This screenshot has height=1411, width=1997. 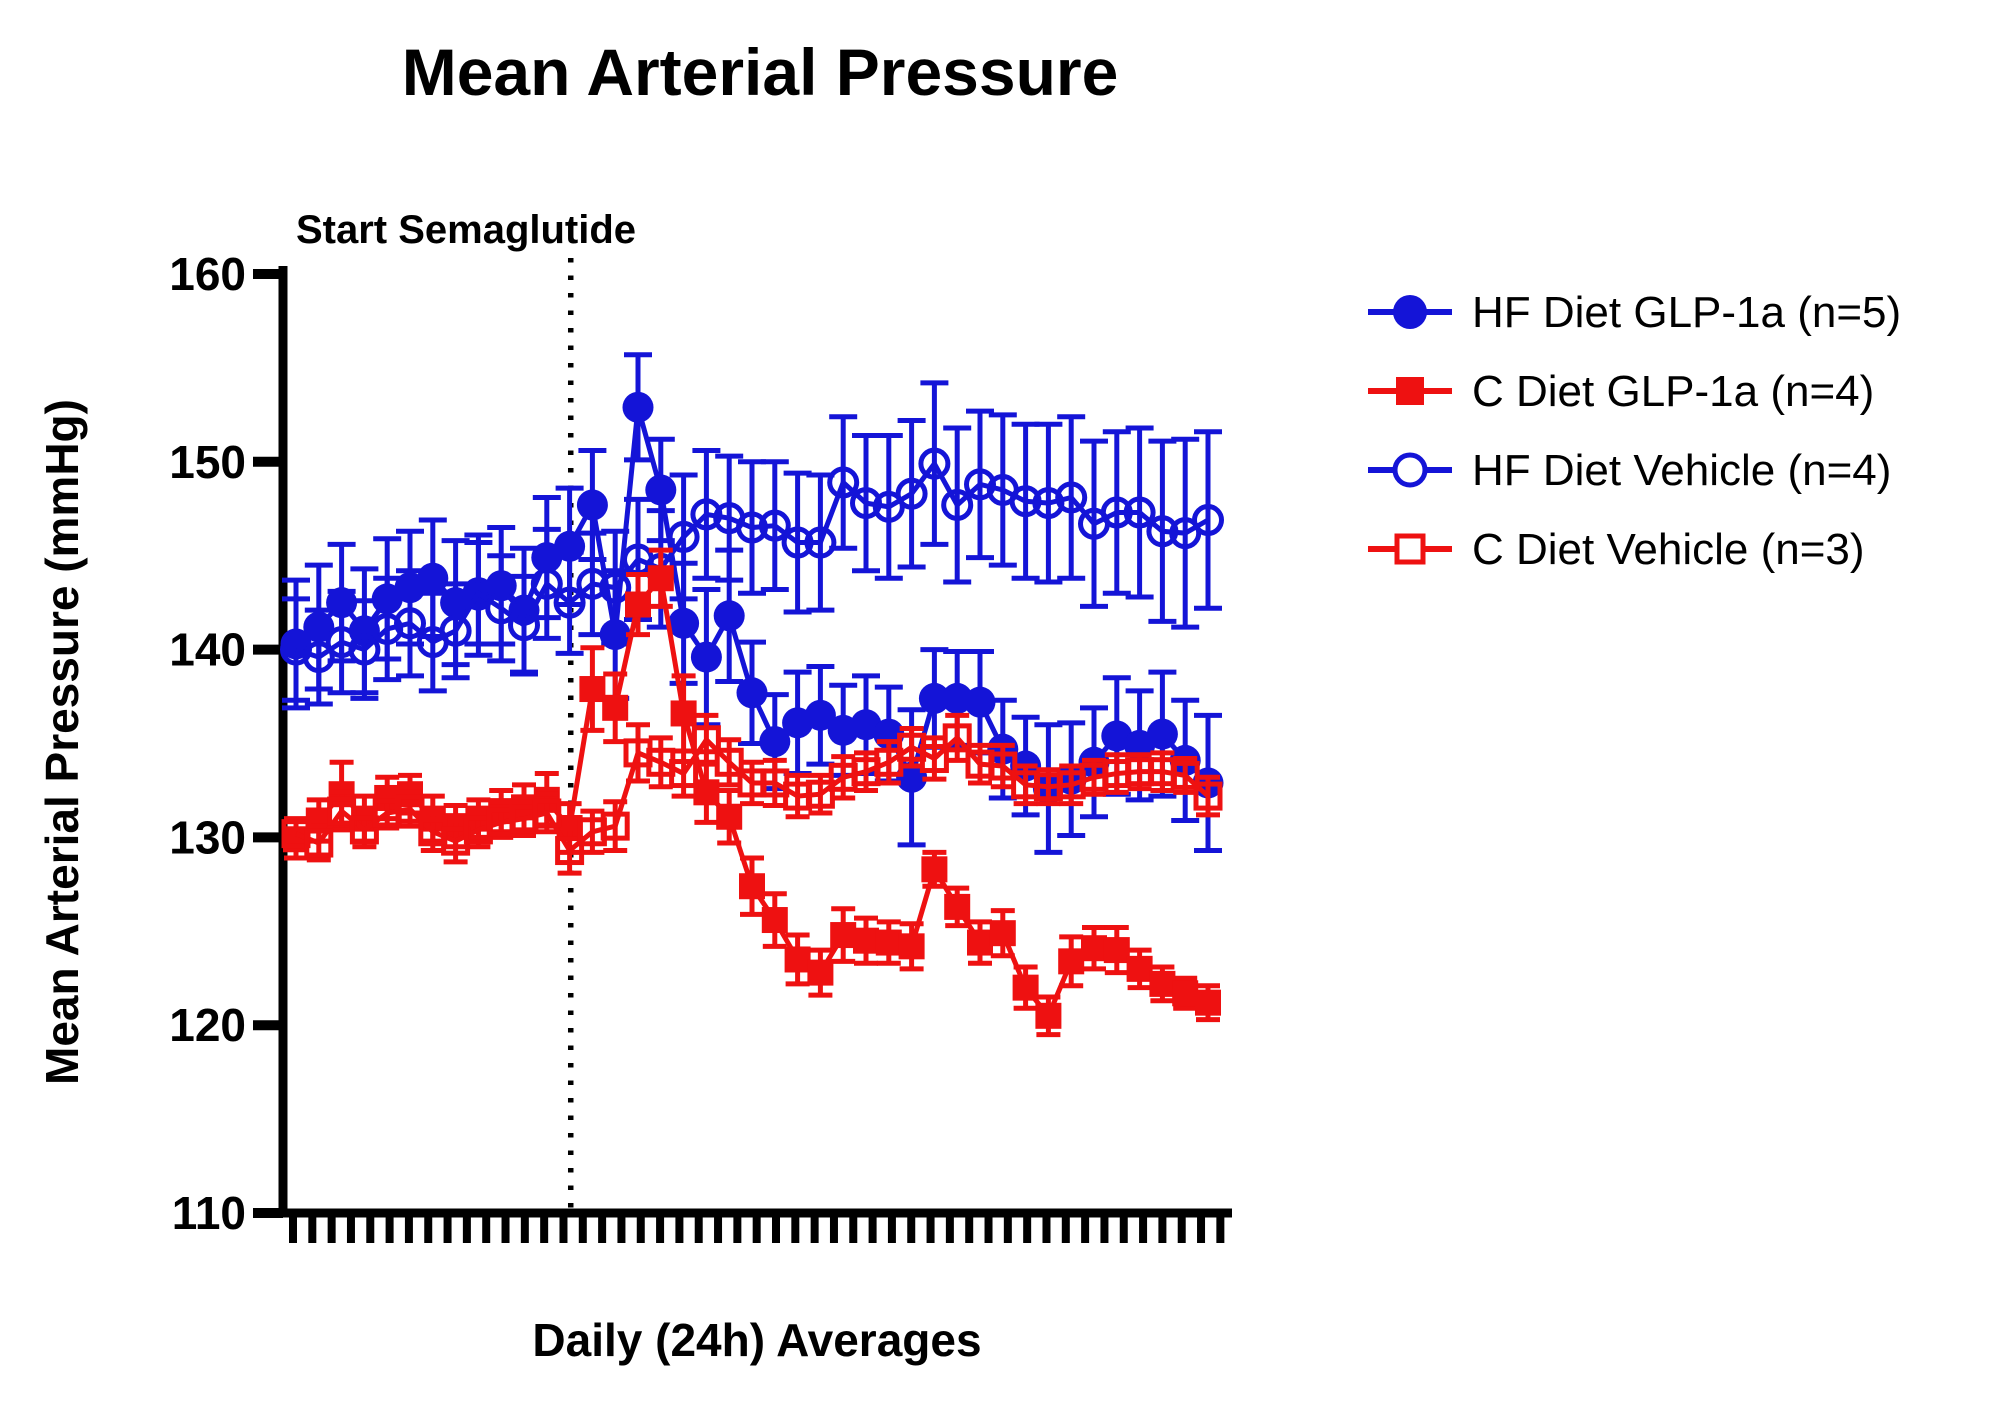 What do you see at coordinates (207, 274) in the screenshot?
I see `y-tick-label: 160` at bounding box center [207, 274].